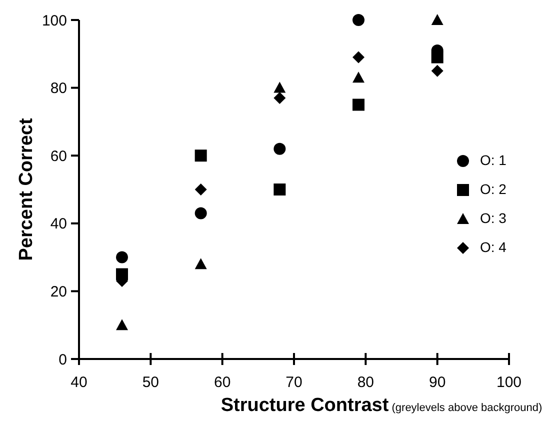 The height and width of the screenshot is (421, 550). I want to click on y-tick-label: 60, so click(58, 156).